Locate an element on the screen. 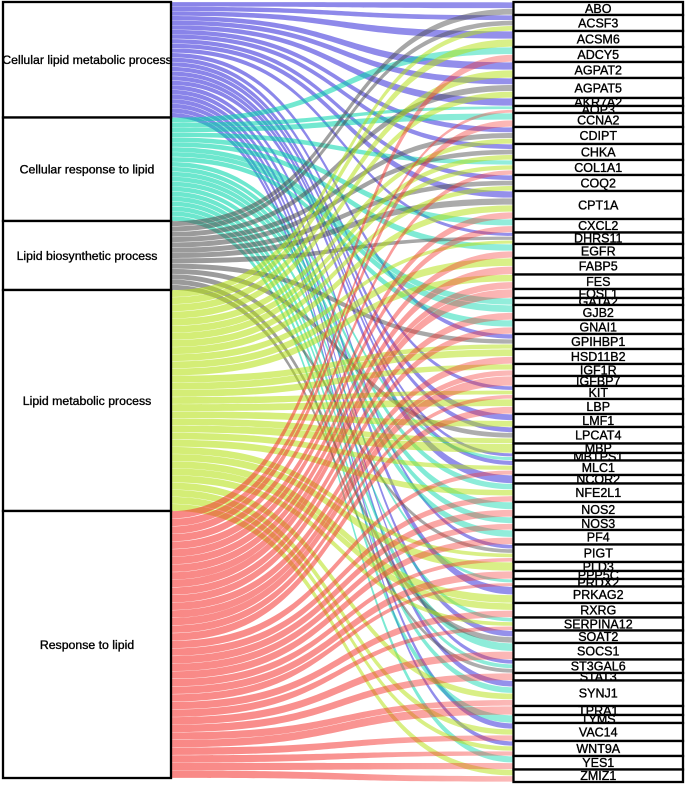  svg-text: Lipid metabolic process is located at coordinates (87, 401).